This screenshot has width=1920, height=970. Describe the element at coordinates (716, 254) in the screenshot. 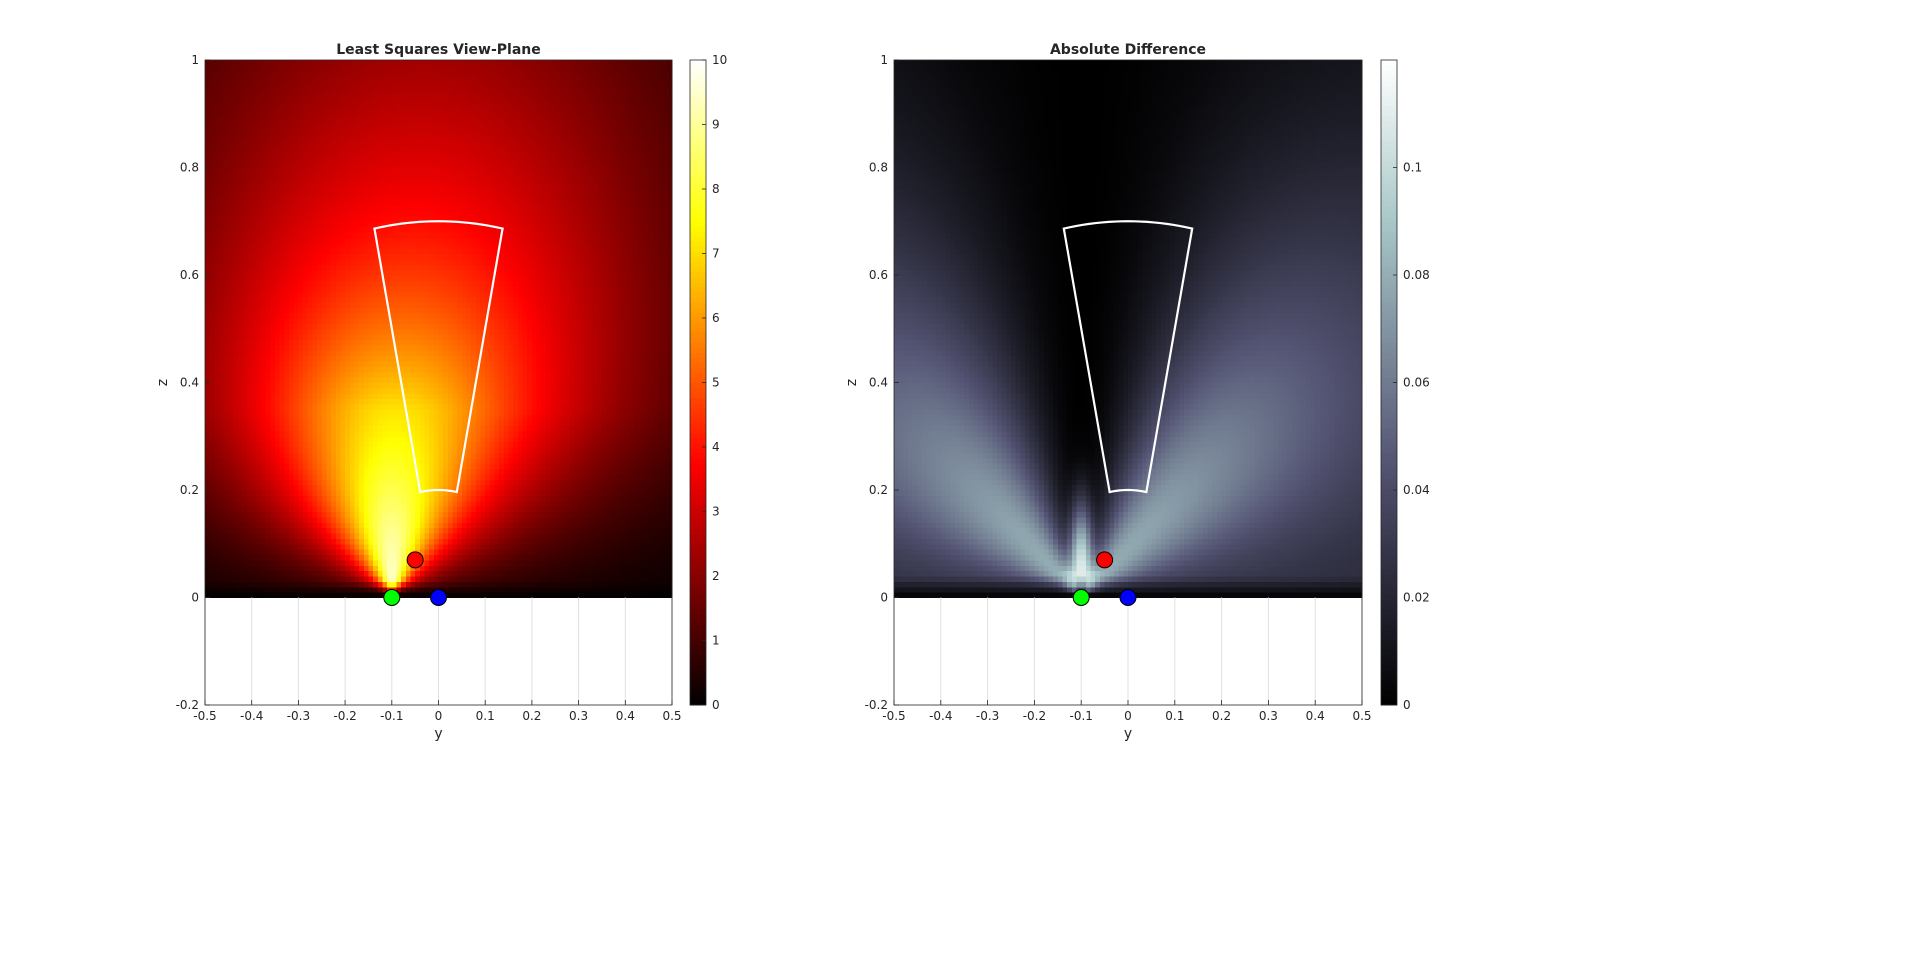

I see `colorbar-tick-label: 7` at that location.